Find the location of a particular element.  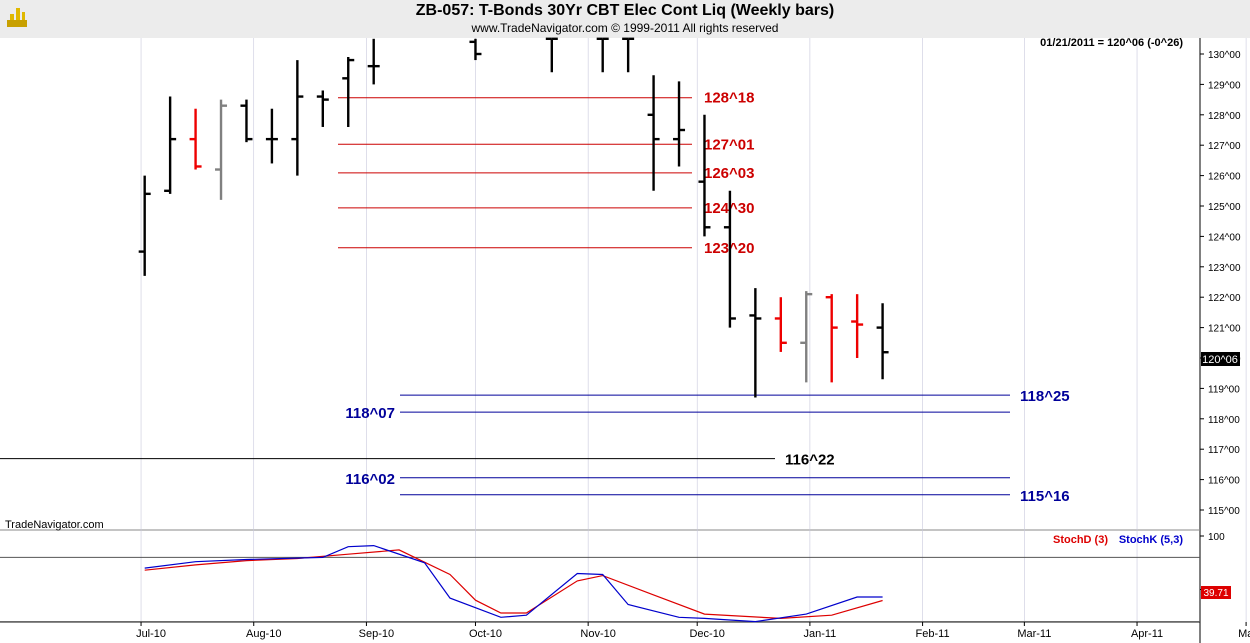

level-label: 118^07 is located at coordinates (370, 413).